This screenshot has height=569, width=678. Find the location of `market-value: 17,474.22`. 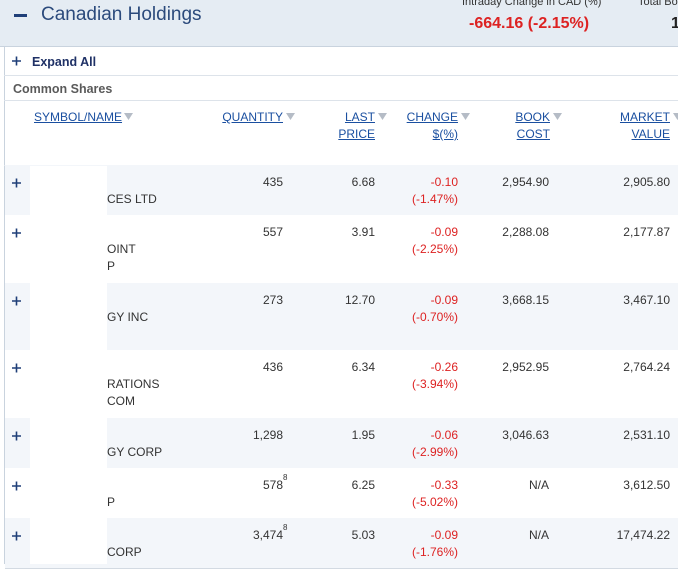

market-value: 17,474.22 is located at coordinates (643, 535).